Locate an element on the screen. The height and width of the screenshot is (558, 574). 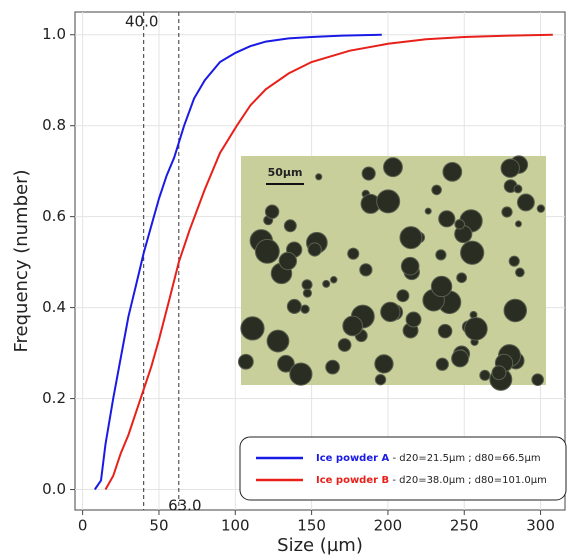
legend-entry: Ice powder B - d20=38.0µm ; d80=101.0µm is located at coordinates (431, 480).